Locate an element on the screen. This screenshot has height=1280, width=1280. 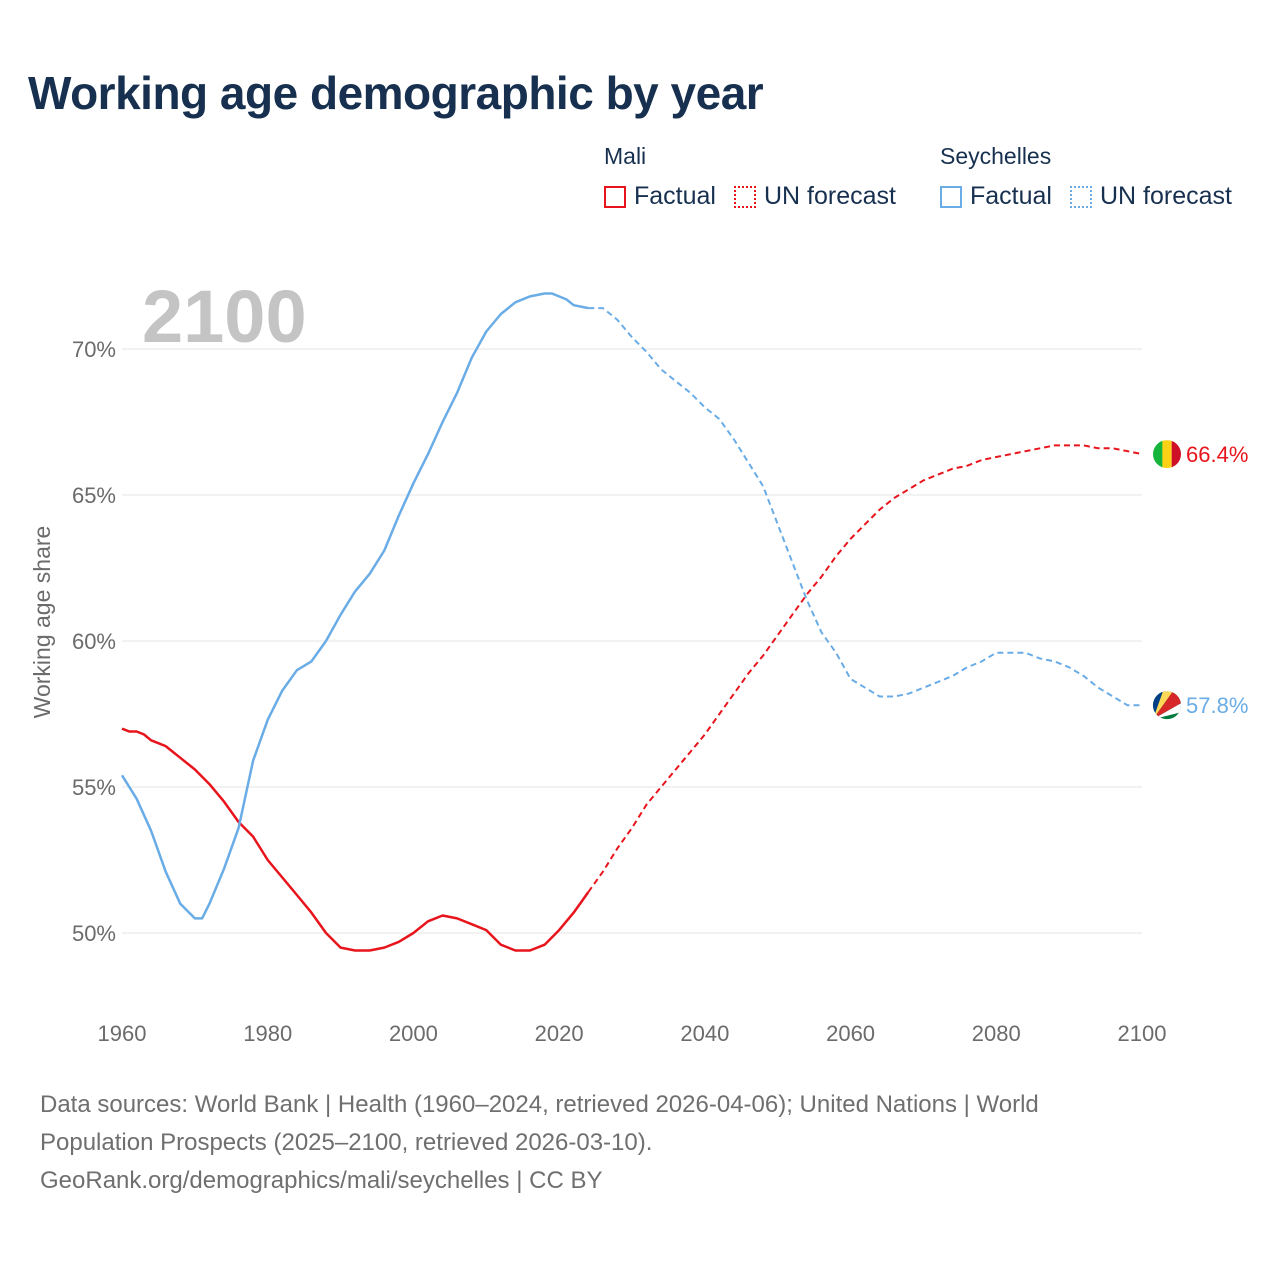
end-value-label-mali: 66.4% is located at coordinates (1217, 454).